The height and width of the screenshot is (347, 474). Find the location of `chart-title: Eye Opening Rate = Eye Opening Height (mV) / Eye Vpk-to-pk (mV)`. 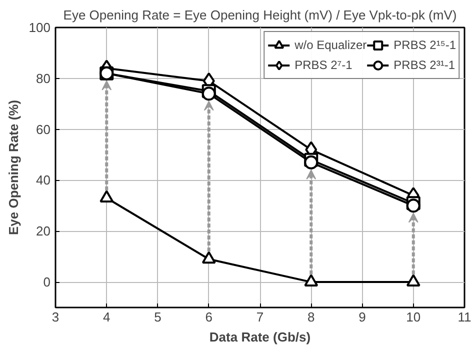

chart-title: Eye Opening Rate = Eye Opening Height (mV) / Eye Vpk-to-pk (mV) is located at coordinates (260, 15).